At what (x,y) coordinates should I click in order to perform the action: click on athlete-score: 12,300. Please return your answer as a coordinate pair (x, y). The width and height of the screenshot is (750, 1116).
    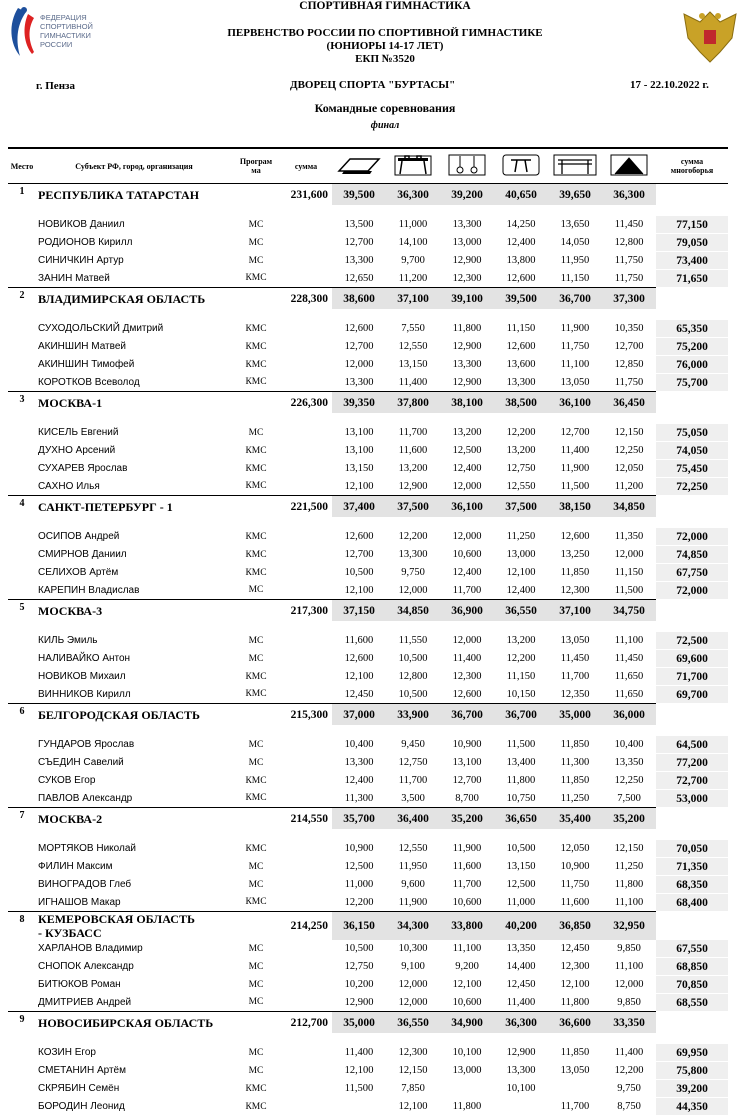
    Looking at the image, I should click on (575, 590).